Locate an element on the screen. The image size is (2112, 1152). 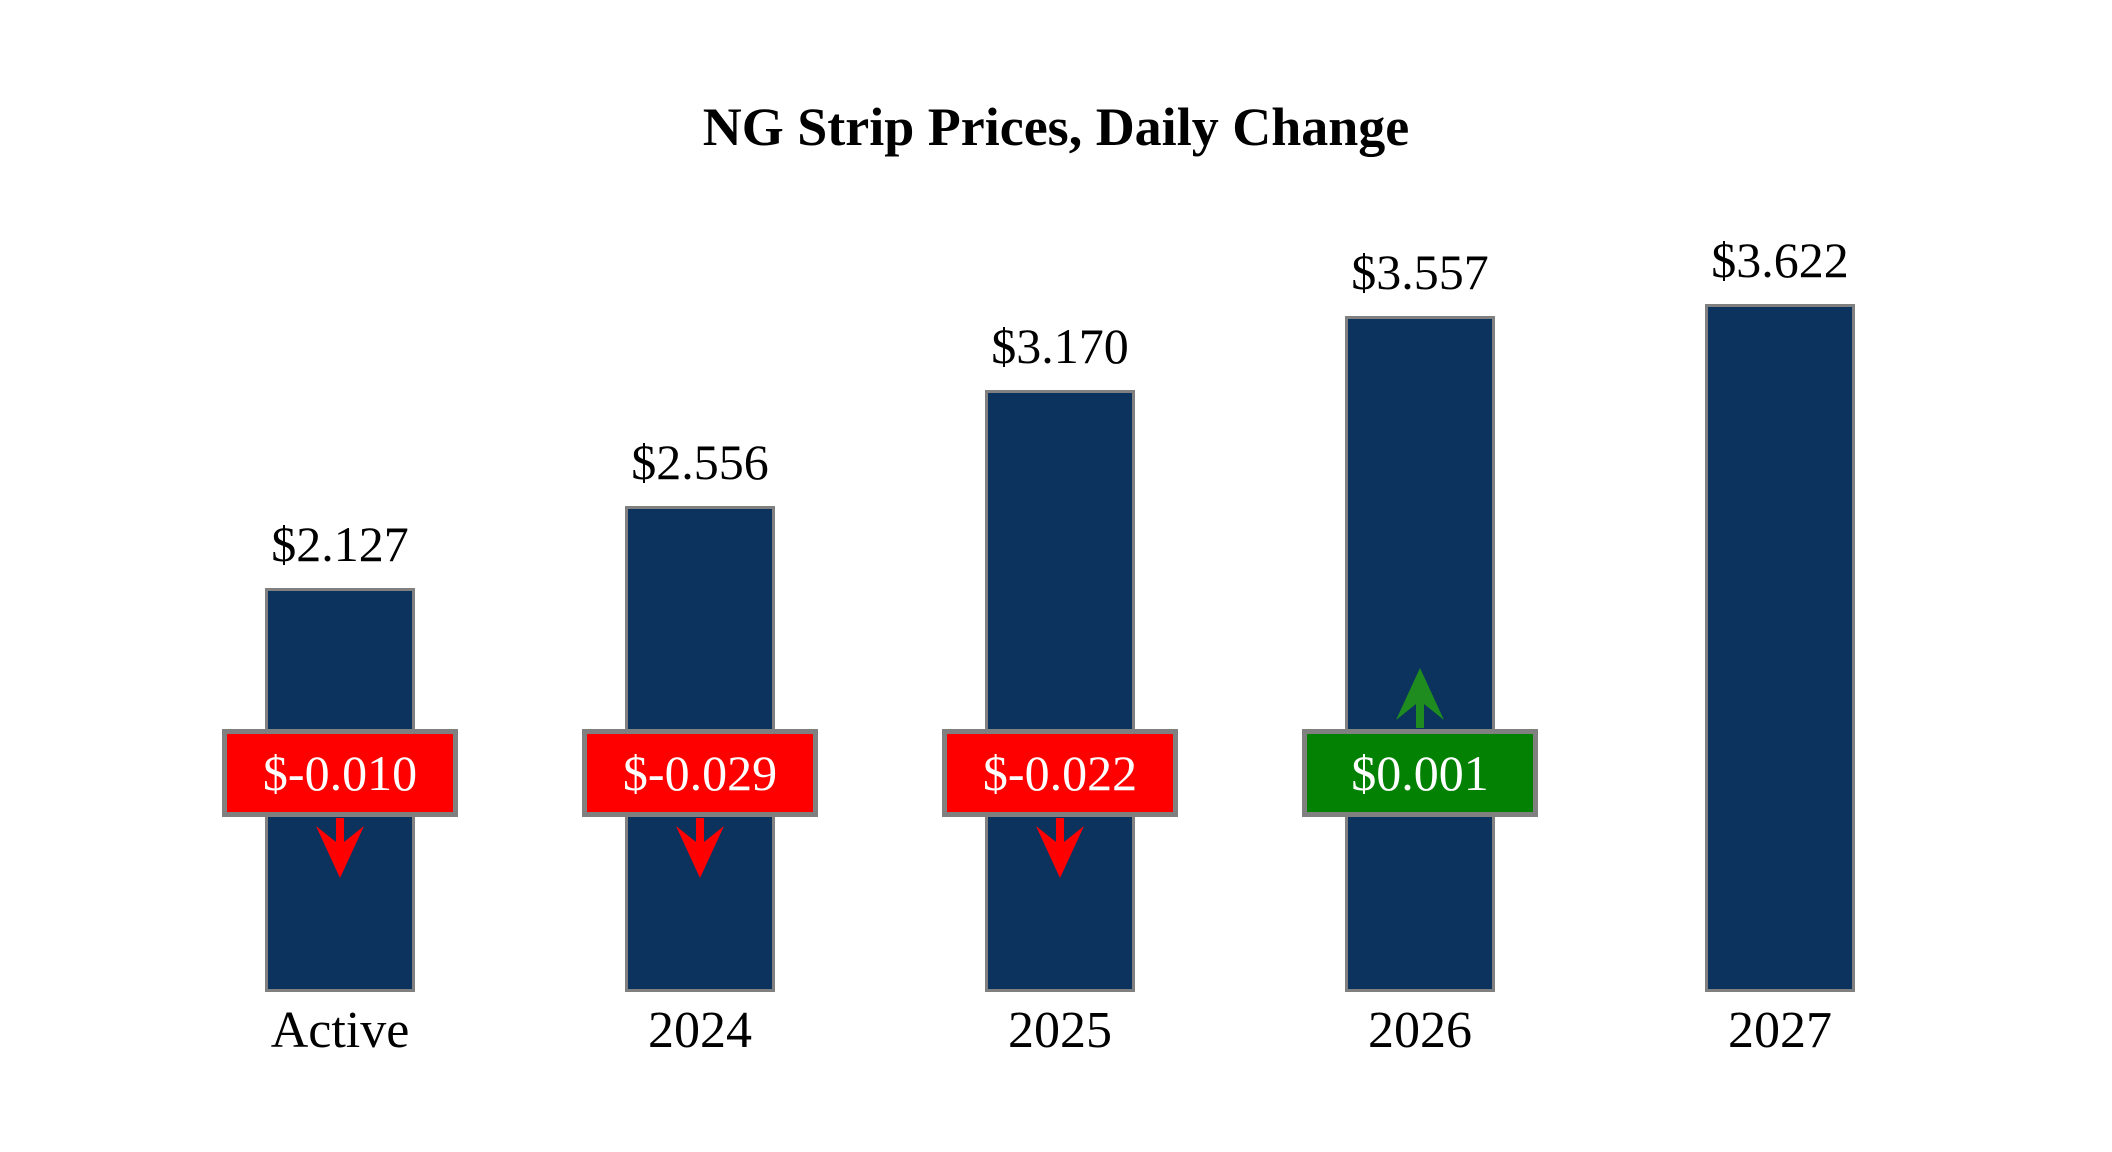
change-badge: $0.001 is located at coordinates (1420, 773).